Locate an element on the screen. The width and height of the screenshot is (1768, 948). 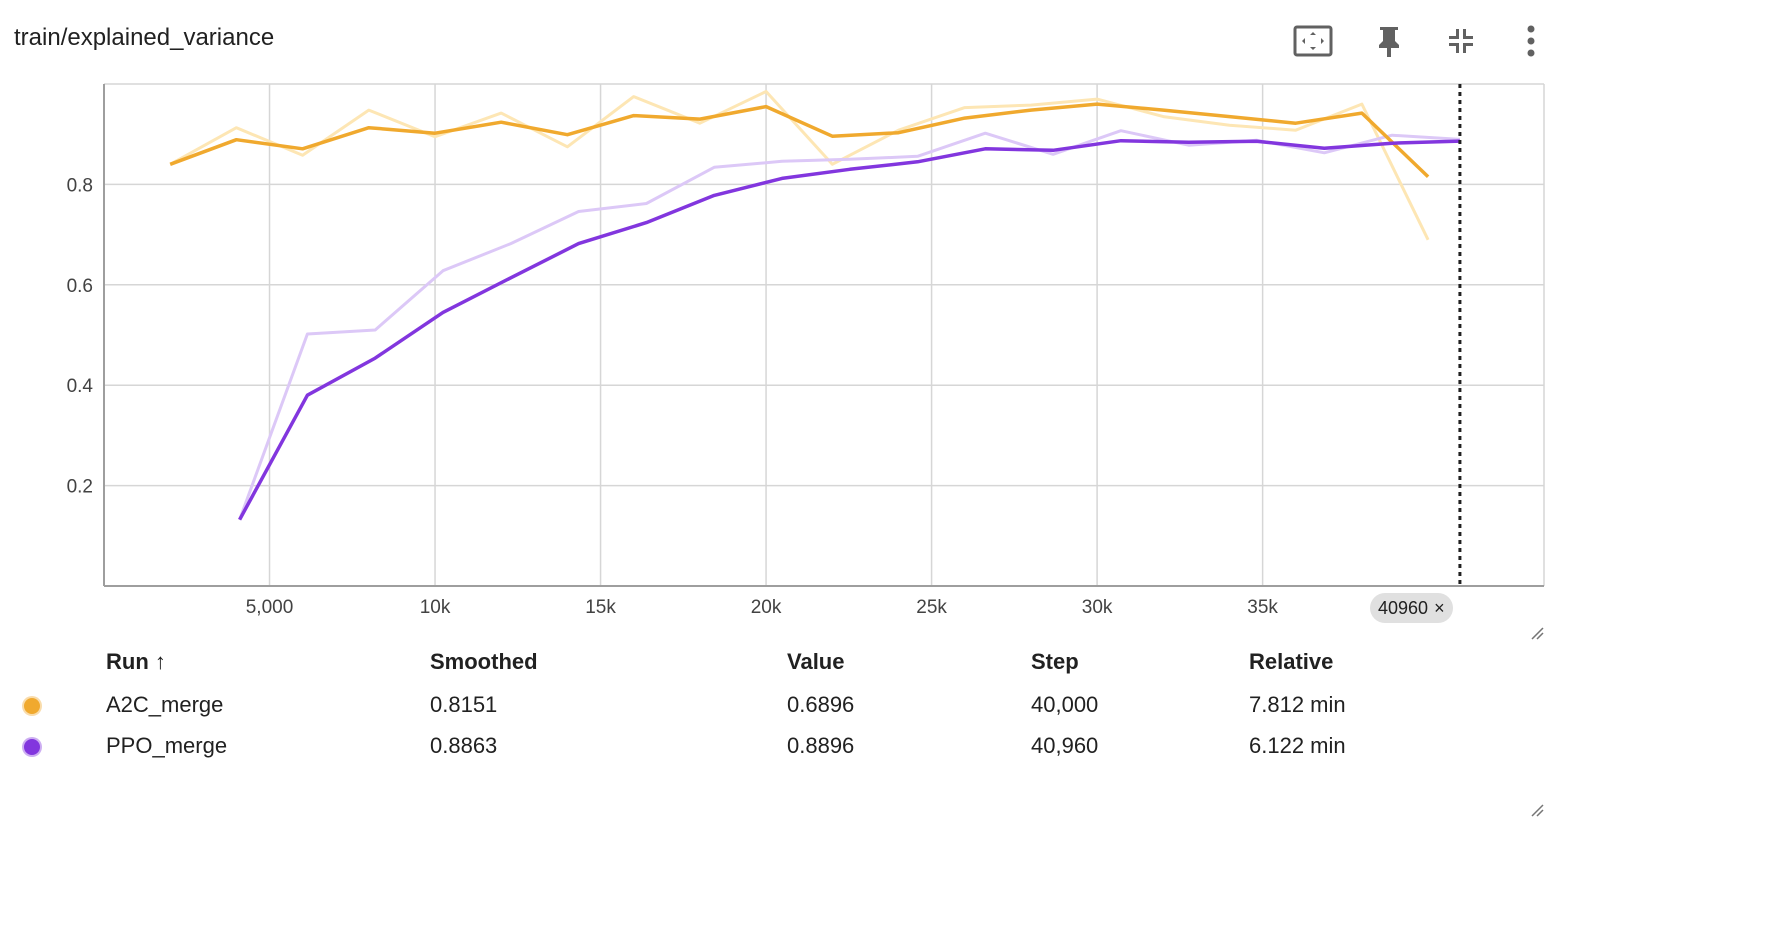
x-tick-label: 25k is located at coordinates (931, 607).